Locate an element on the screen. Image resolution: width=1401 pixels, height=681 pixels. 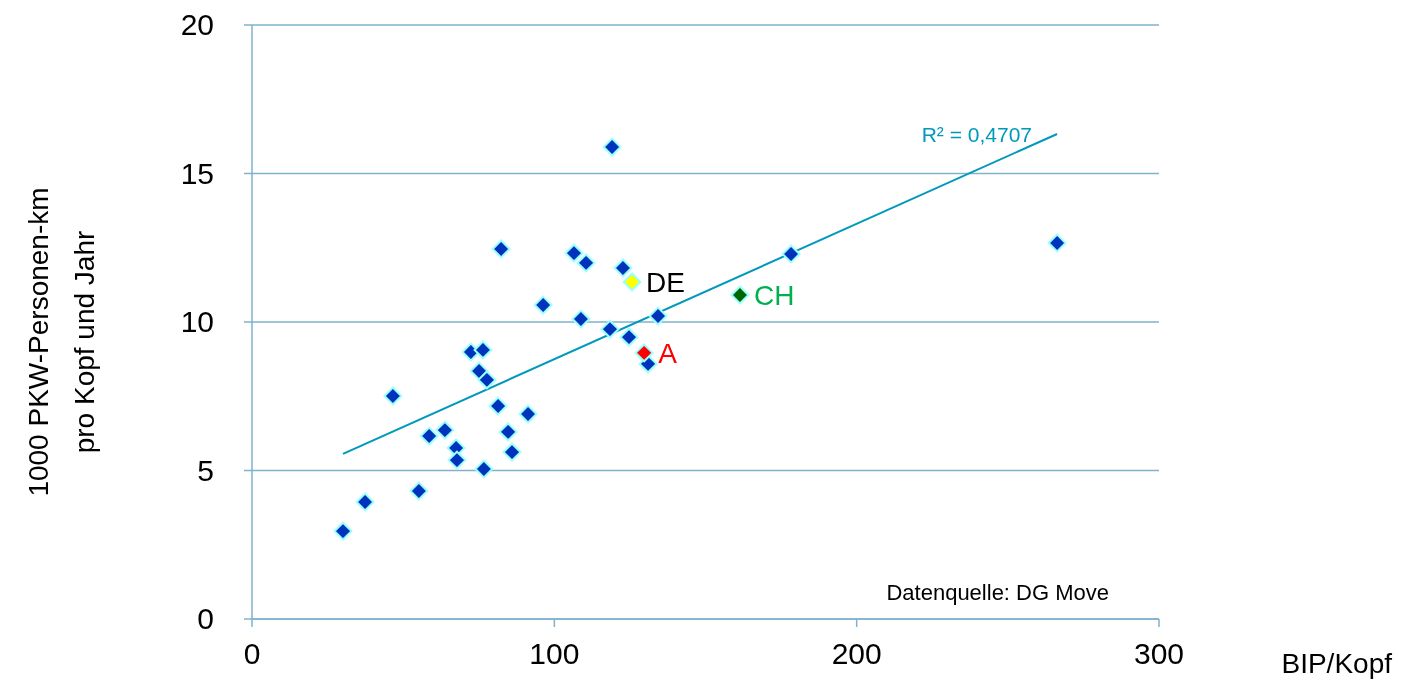
y-tick-label: 20 is located at coordinates (197, 24).